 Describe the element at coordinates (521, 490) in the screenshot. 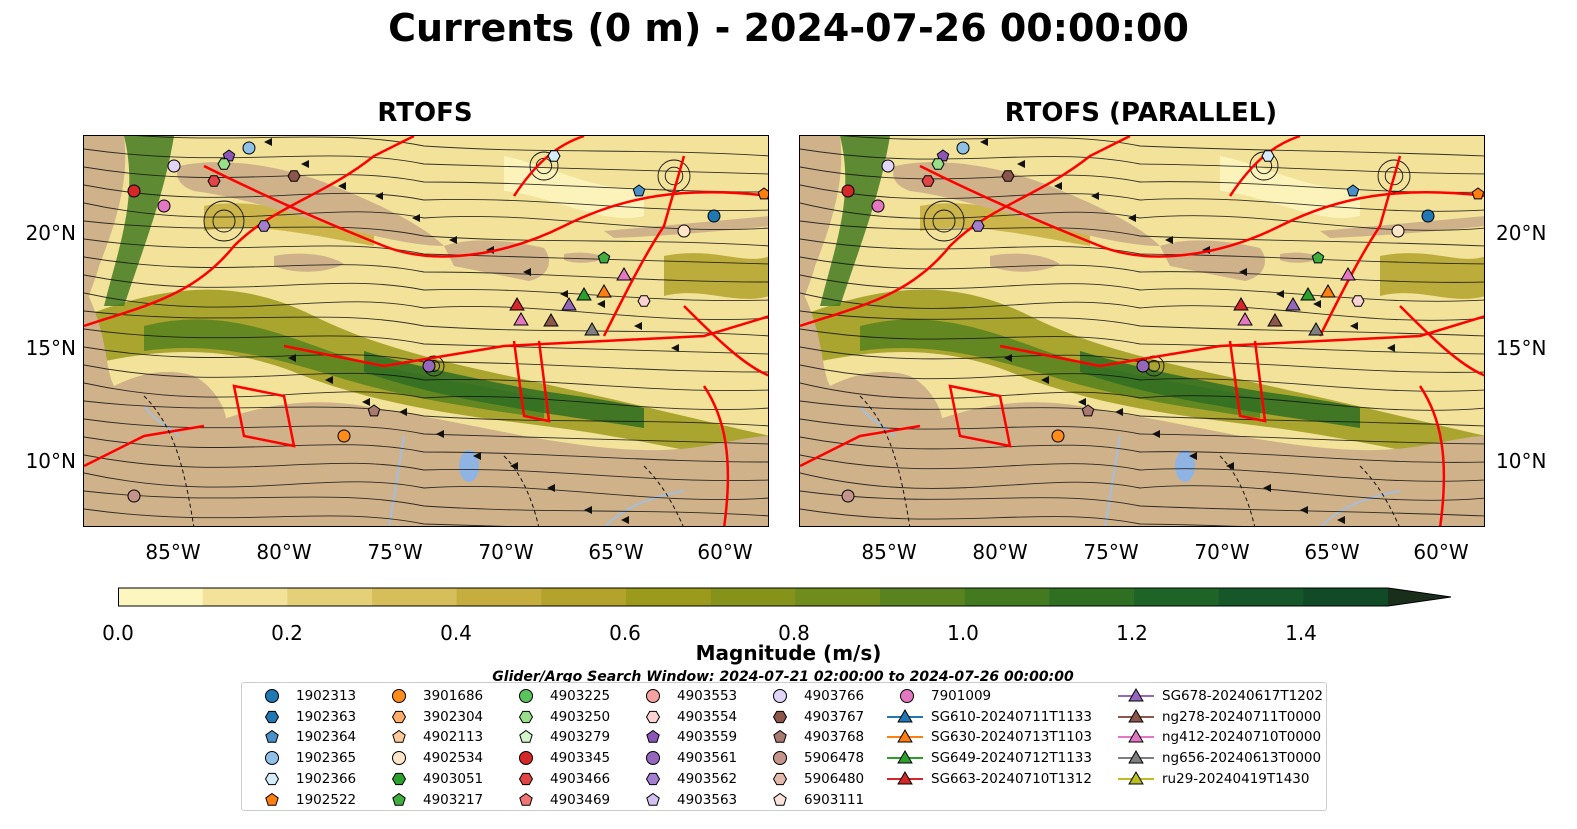

I see `border` at that location.